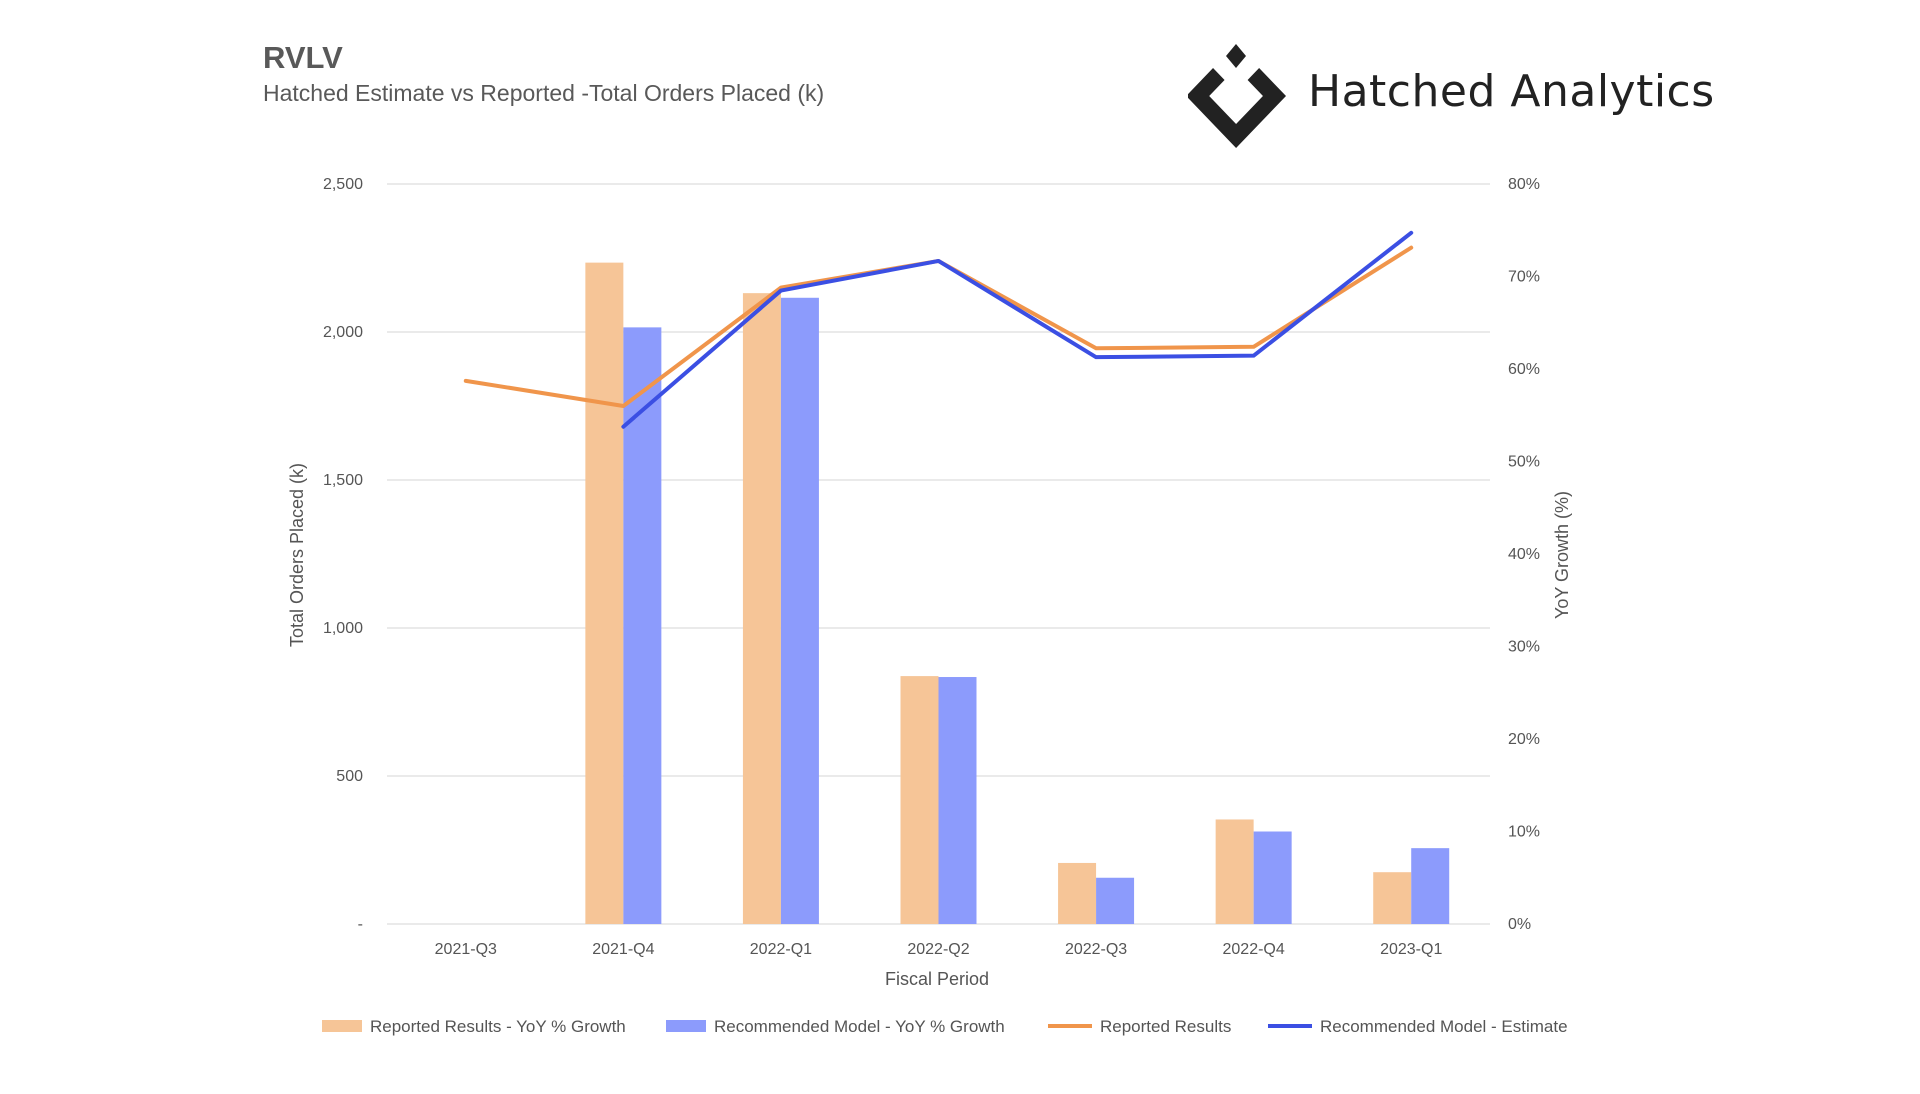 Image resolution: width=1920 pixels, height=1094 pixels. What do you see at coordinates (498, 1026) in the screenshot?
I see `legend-label: Reported Results - YoY % Growth` at bounding box center [498, 1026].